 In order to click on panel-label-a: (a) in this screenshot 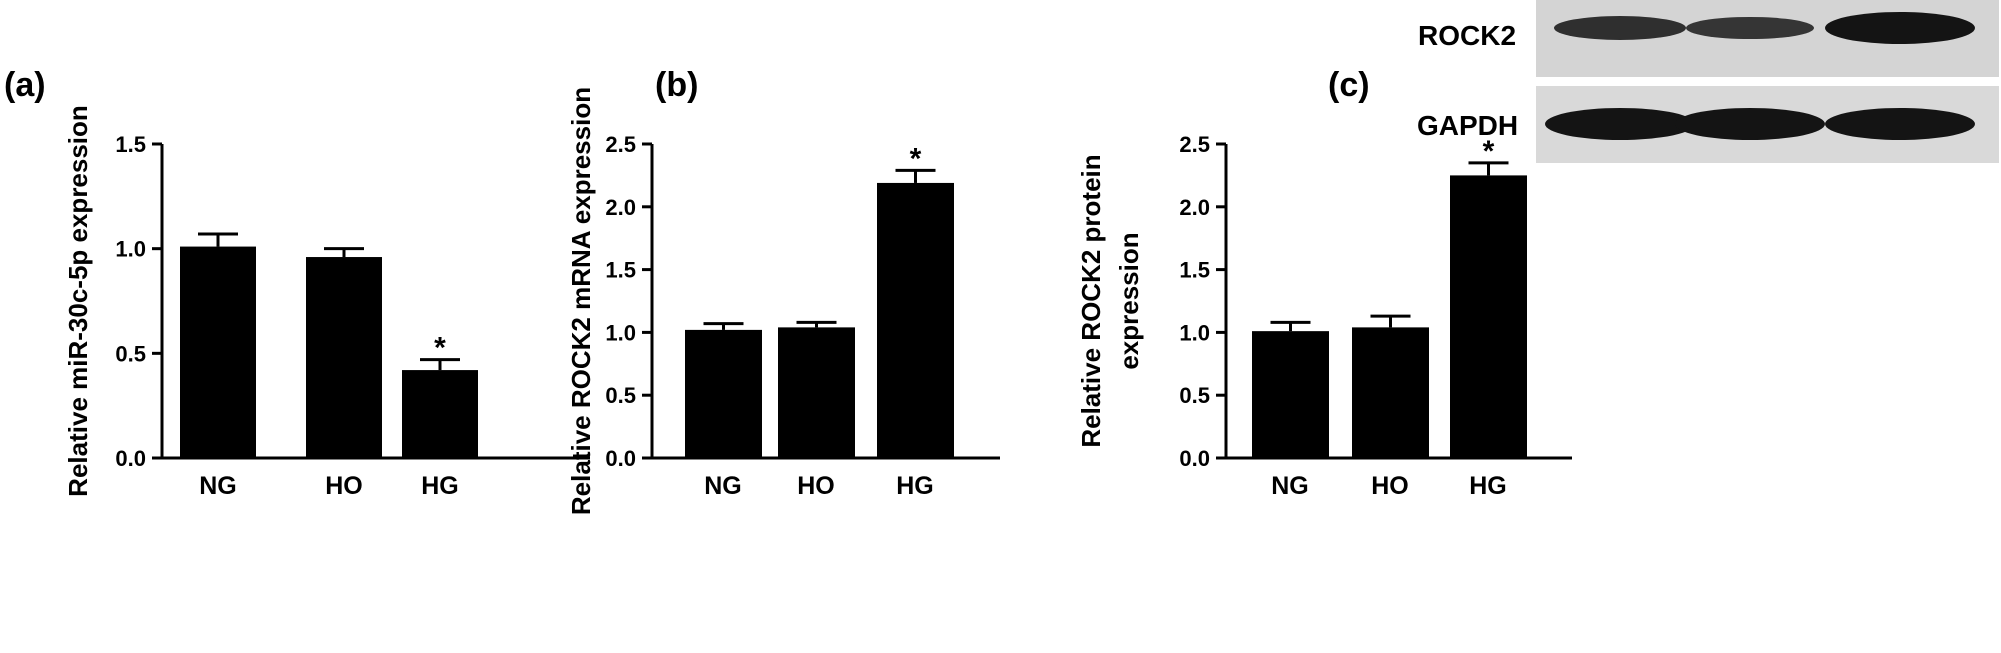, I will do `click(25, 85)`.